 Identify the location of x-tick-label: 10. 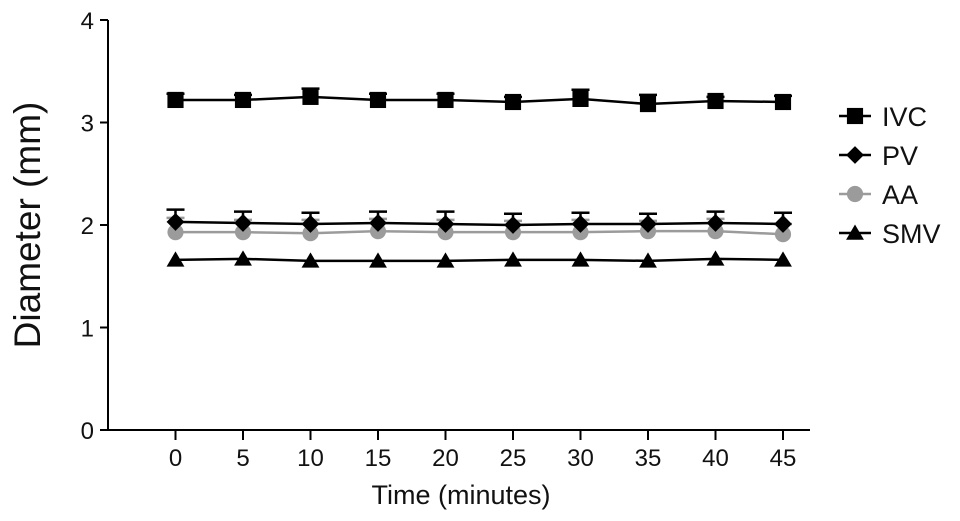
(310, 458).